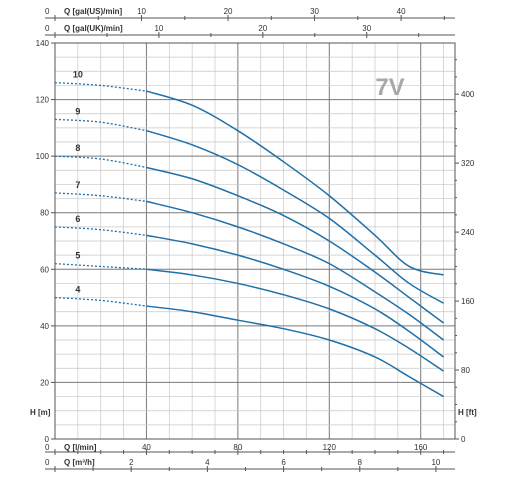 The height and width of the screenshot is (489, 505). What do you see at coordinates (44, 326) in the screenshot?
I see `y-tick-label: 40` at bounding box center [44, 326].